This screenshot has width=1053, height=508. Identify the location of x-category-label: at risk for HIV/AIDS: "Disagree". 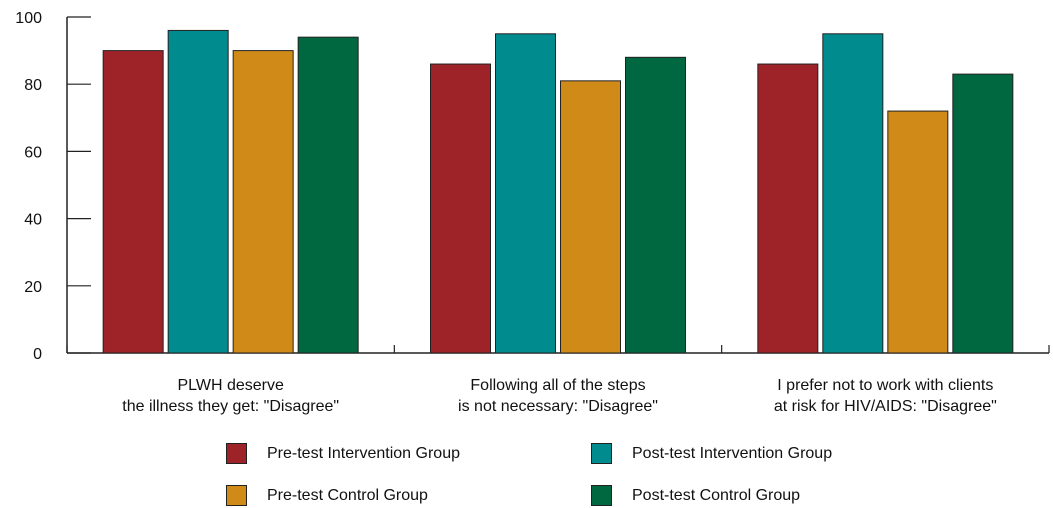
(885, 406).